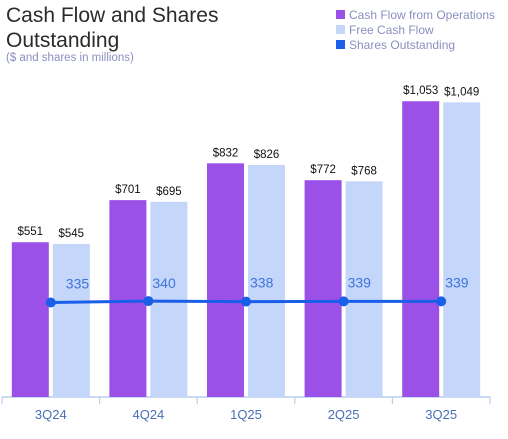 Image resolution: width=508 pixels, height=439 pixels. What do you see at coordinates (461, 92) in the screenshot?
I see `bar-value-label: $1,049` at bounding box center [461, 92].